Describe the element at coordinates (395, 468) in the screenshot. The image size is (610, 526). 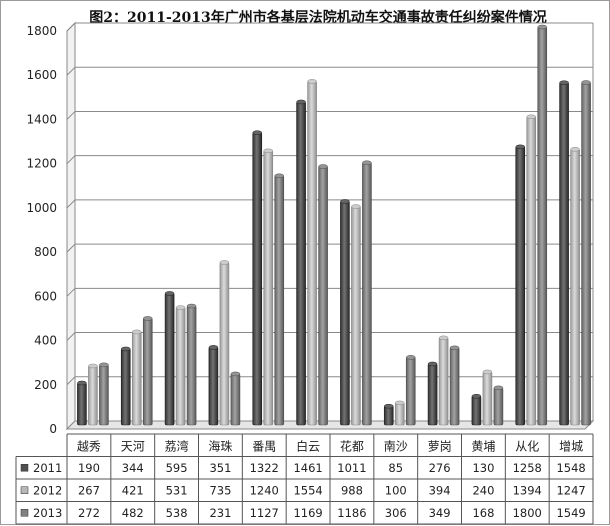
I see `table-cell: 85` at that location.